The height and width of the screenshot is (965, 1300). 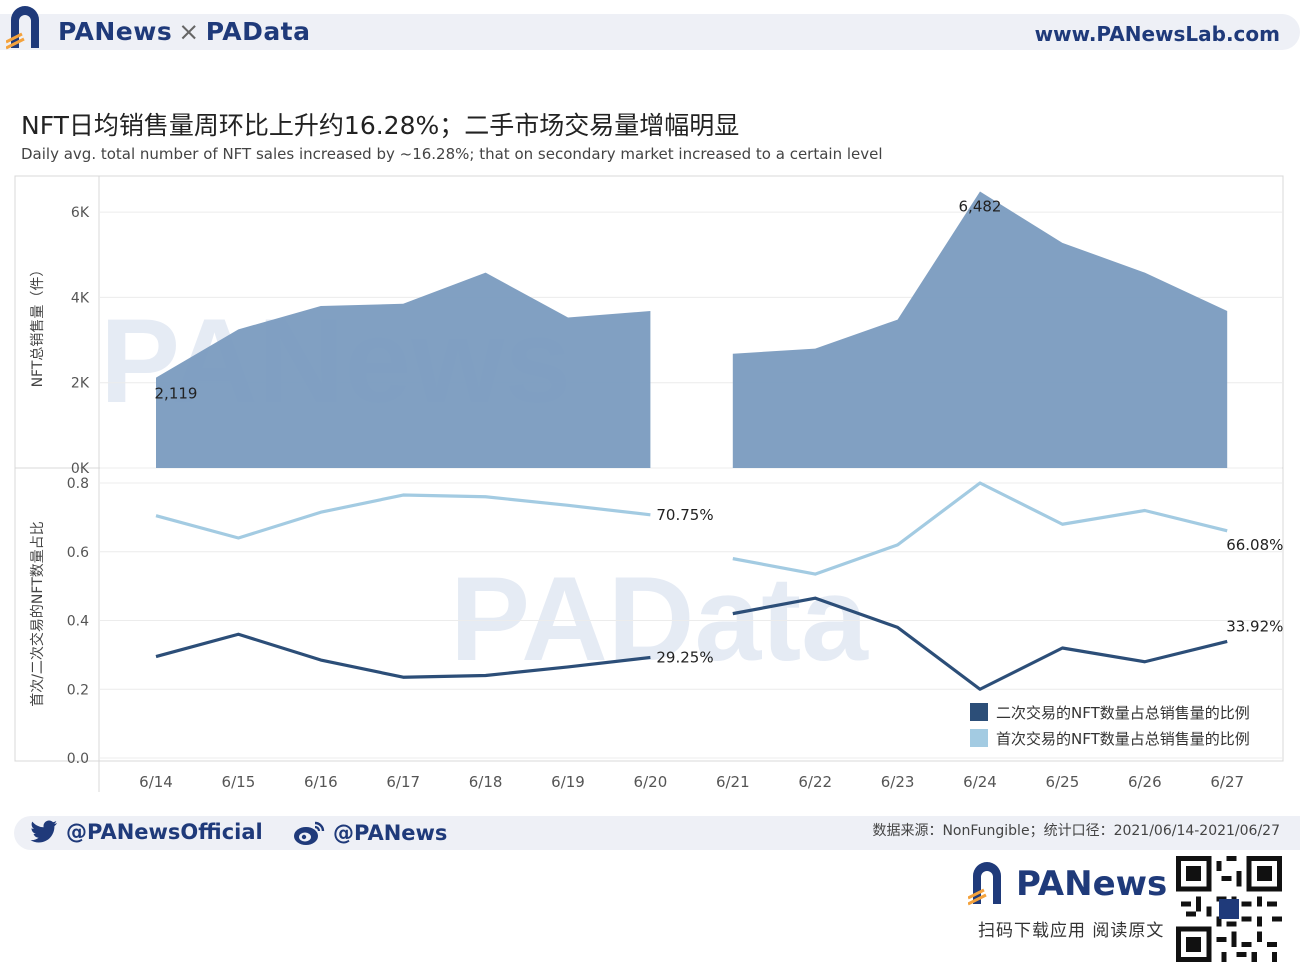 What do you see at coordinates (78, 622) in the screenshot?
I see `bottom-ytick-label: 0.4` at bounding box center [78, 622].